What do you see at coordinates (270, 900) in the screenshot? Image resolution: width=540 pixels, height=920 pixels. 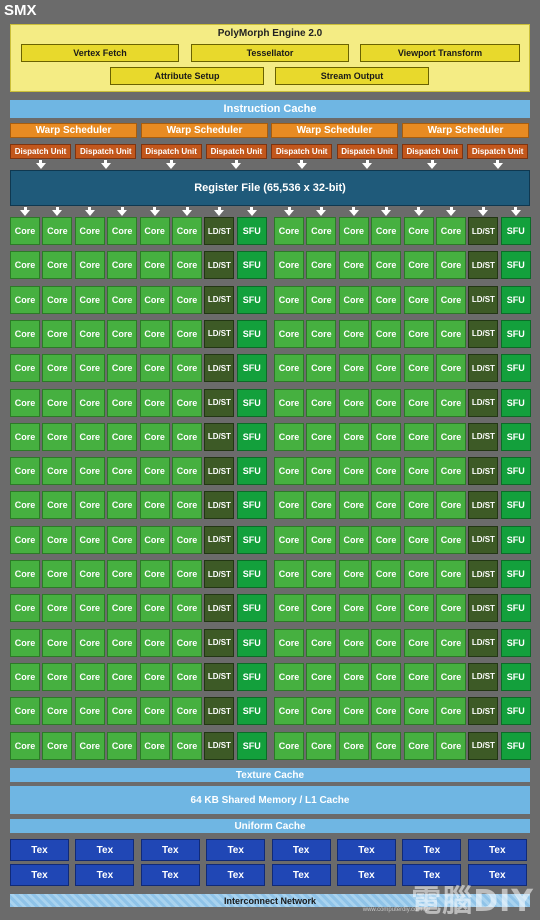 I see `interconnect-network: Interconnect Network` at bounding box center [270, 900].